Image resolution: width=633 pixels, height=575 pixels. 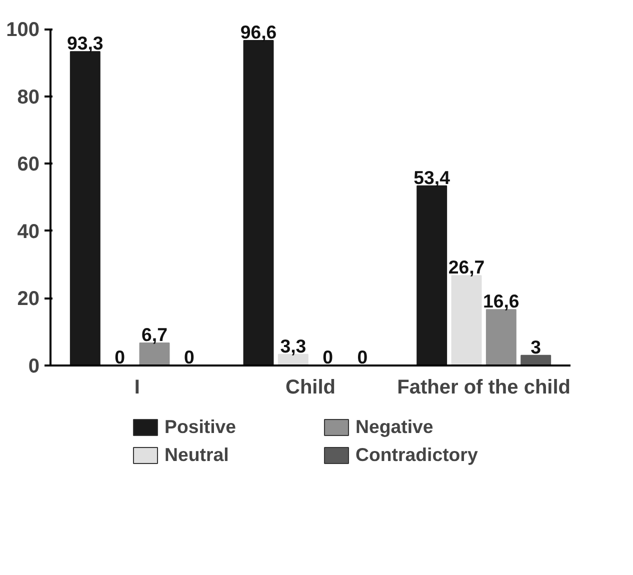 What do you see at coordinates (137, 387) in the screenshot?
I see `x-tick-label: I` at bounding box center [137, 387].